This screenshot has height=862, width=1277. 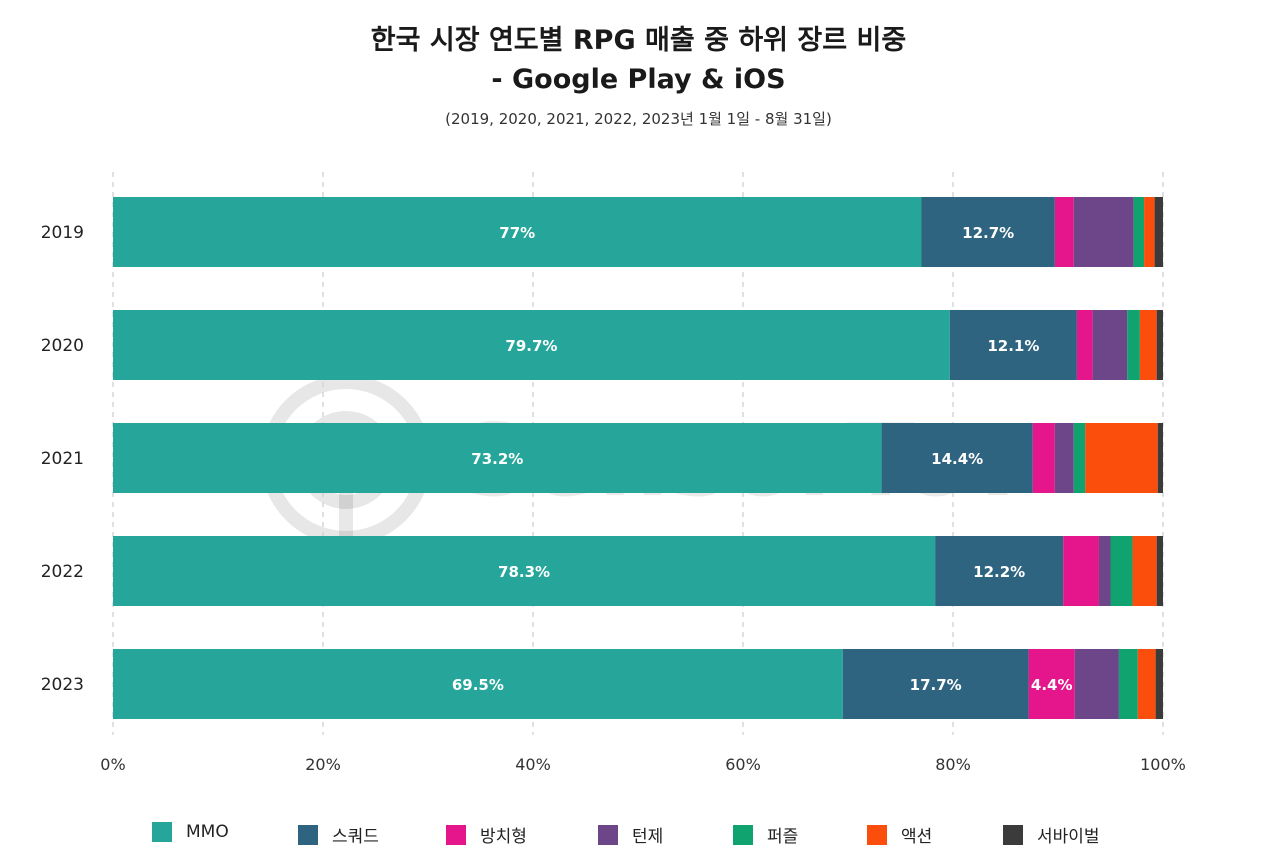 What do you see at coordinates (62, 685) in the screenshot?
I see `y-tick-label: 2023` at bounding box center [62, 685].